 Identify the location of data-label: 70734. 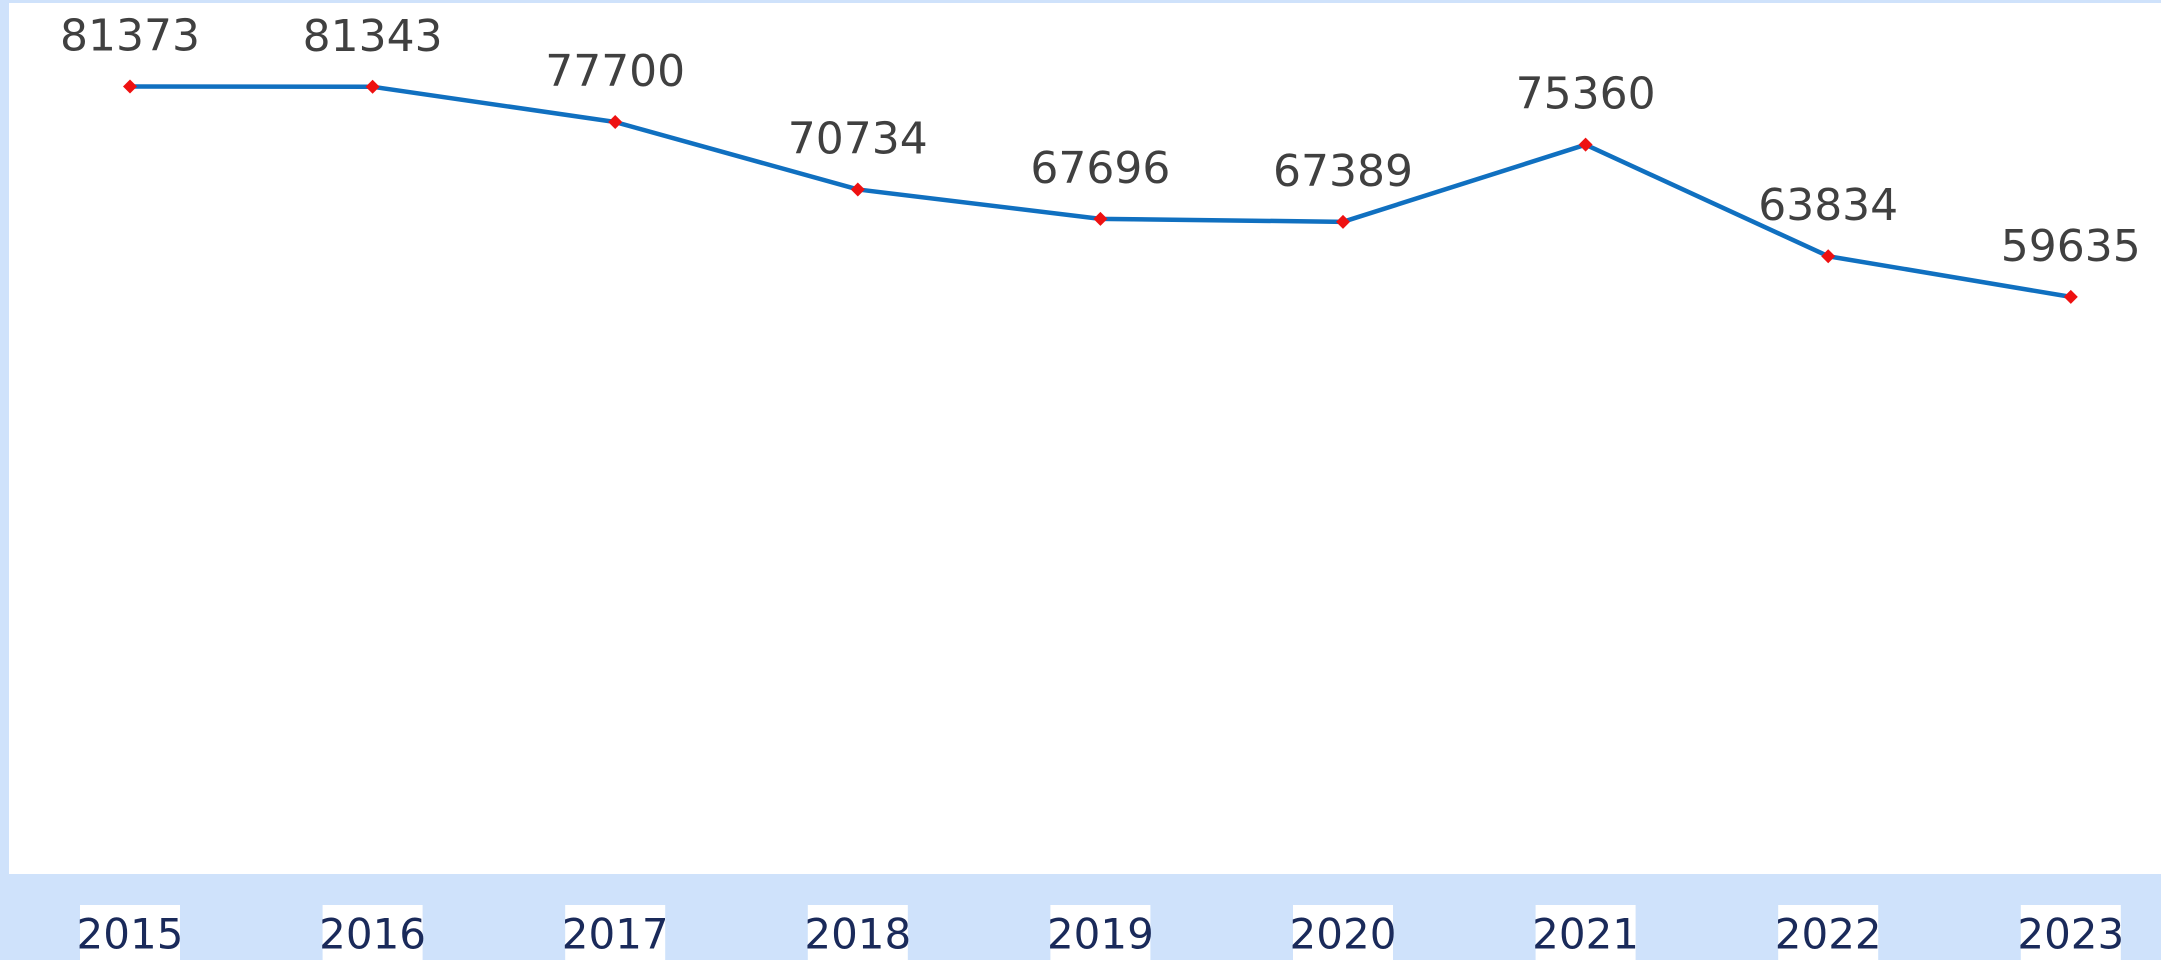
(858, 138).